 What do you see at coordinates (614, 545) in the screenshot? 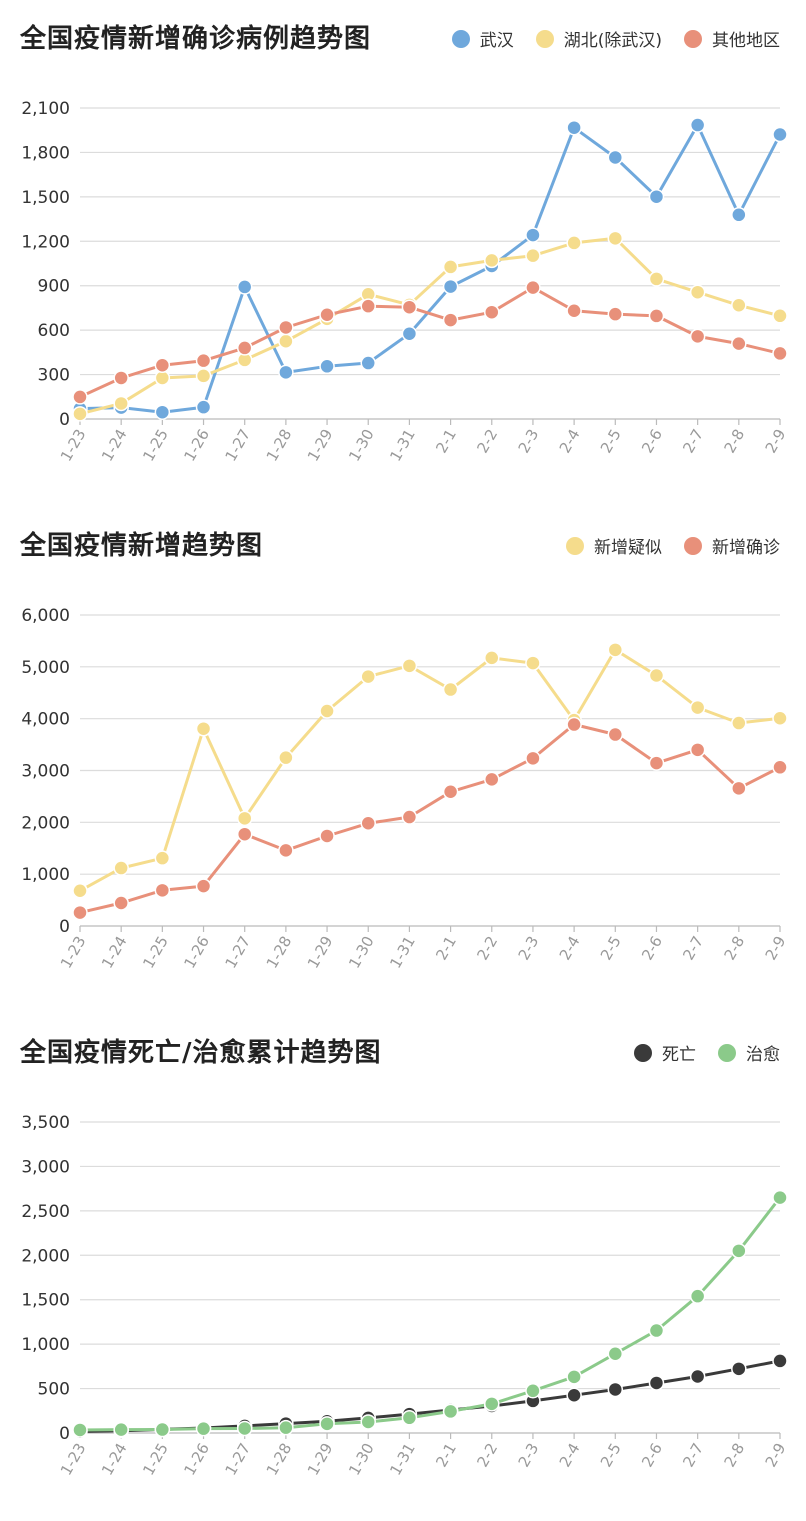
I see `legend-item: 新增疑似` at bounding box center [614, 545].